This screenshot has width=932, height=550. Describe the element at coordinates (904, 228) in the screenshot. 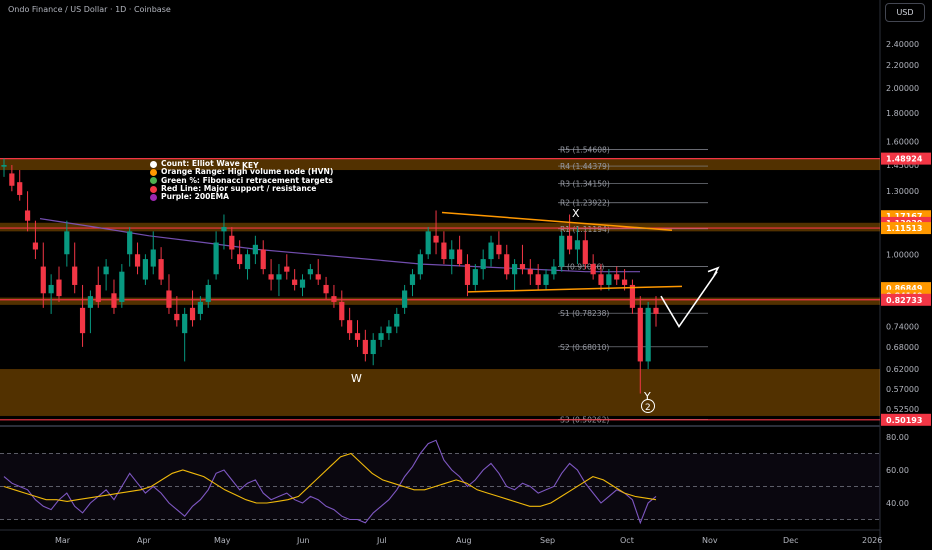

I see `price-tag-label: 1.11513` at that location.